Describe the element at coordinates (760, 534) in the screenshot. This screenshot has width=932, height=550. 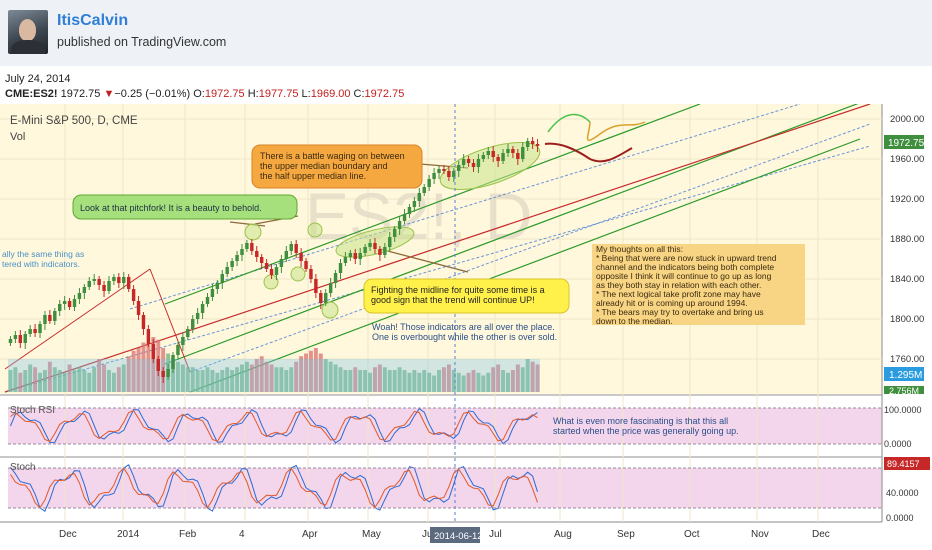
I see `time-tick-label: Nov` at that location.